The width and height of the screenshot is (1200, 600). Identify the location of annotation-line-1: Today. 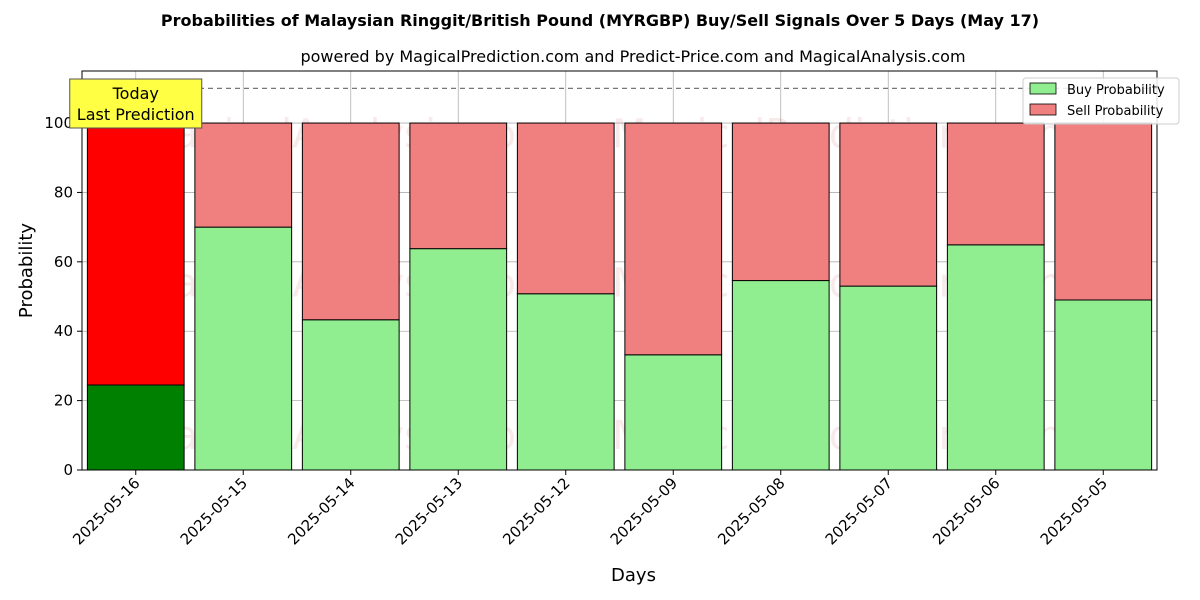
(135, 93).